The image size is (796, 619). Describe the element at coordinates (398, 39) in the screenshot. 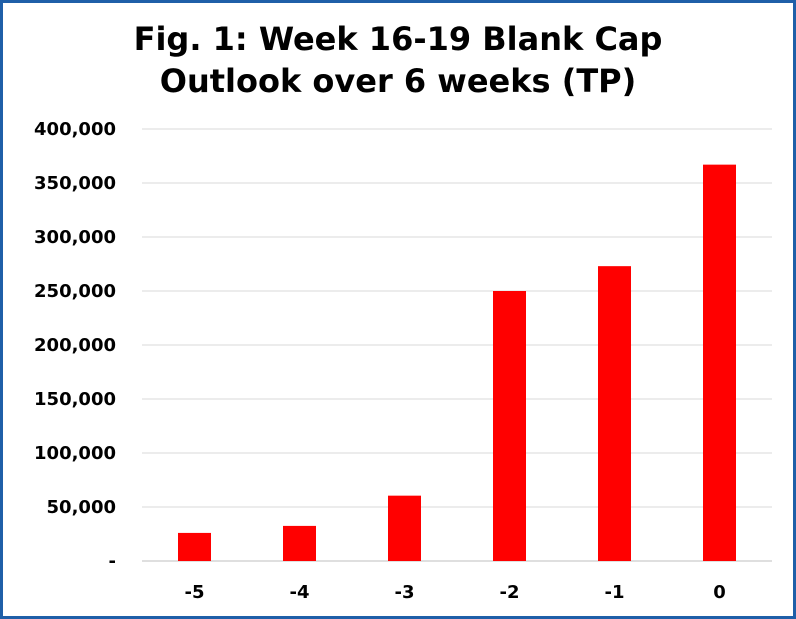

I see `chart-title-line-1: Fig. 1: Week 16-19 Blank Cap` at that location.